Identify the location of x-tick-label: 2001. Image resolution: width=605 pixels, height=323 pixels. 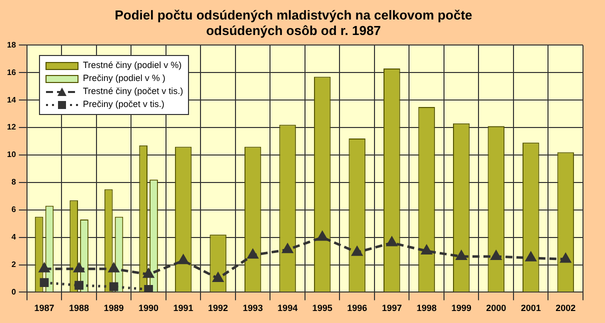
(530, 308).